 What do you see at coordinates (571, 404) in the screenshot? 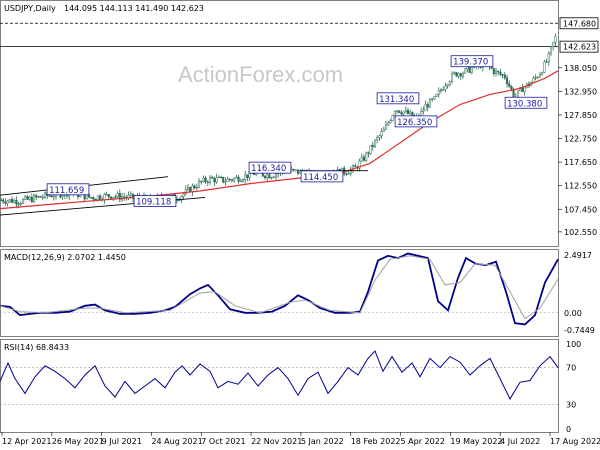
I see `rsi-y-tick-label: 30` at bounding box center [571, 404].